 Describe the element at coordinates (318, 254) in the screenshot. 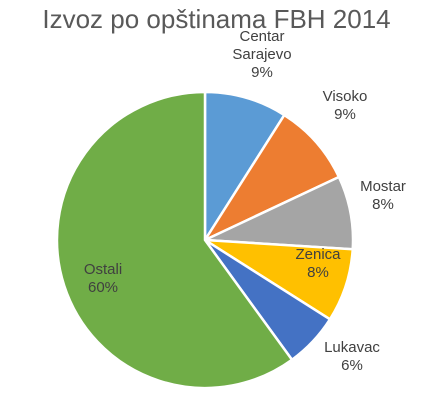

I see `data-label-zenica-category: Zenica` at that location.